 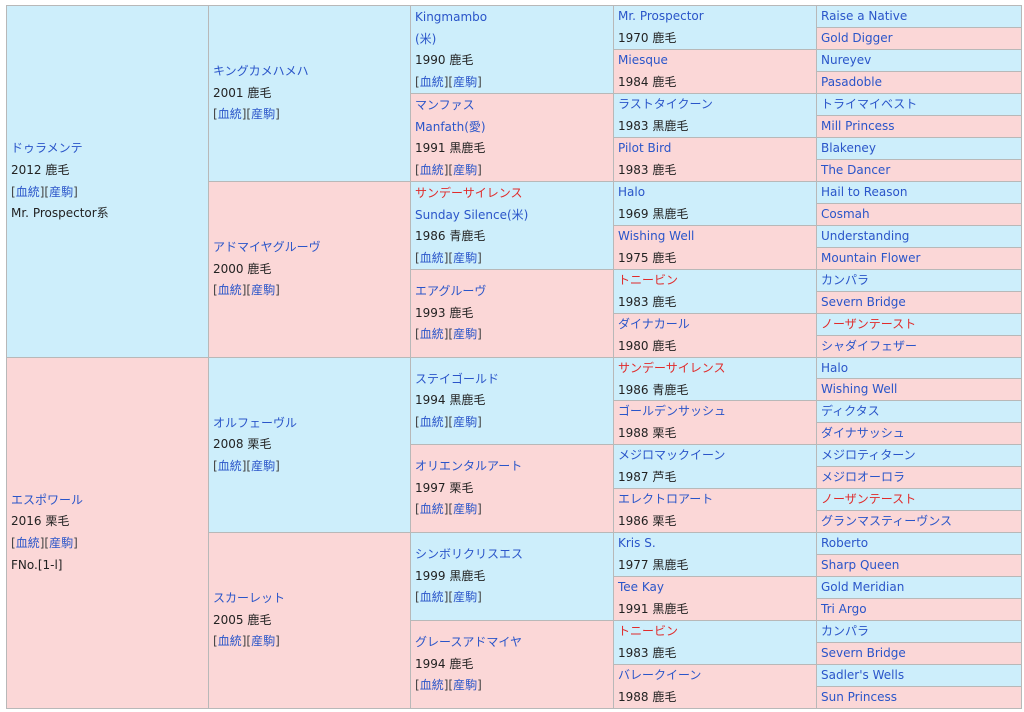 I want to click on horse-name-link: エスポワール, so click(x=47, y=499).